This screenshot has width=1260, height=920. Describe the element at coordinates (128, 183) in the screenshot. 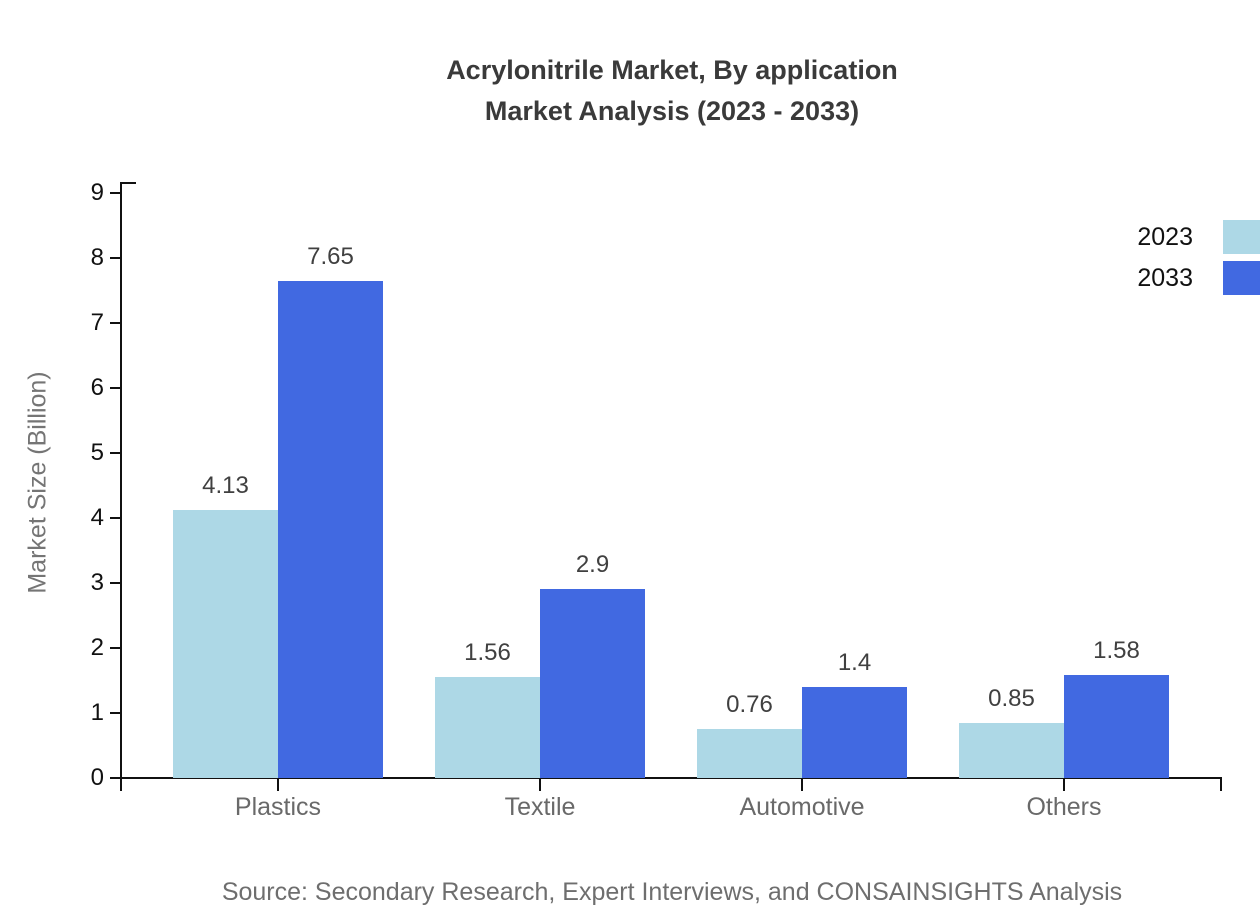

I see `y-axis-top-cap` at that location.